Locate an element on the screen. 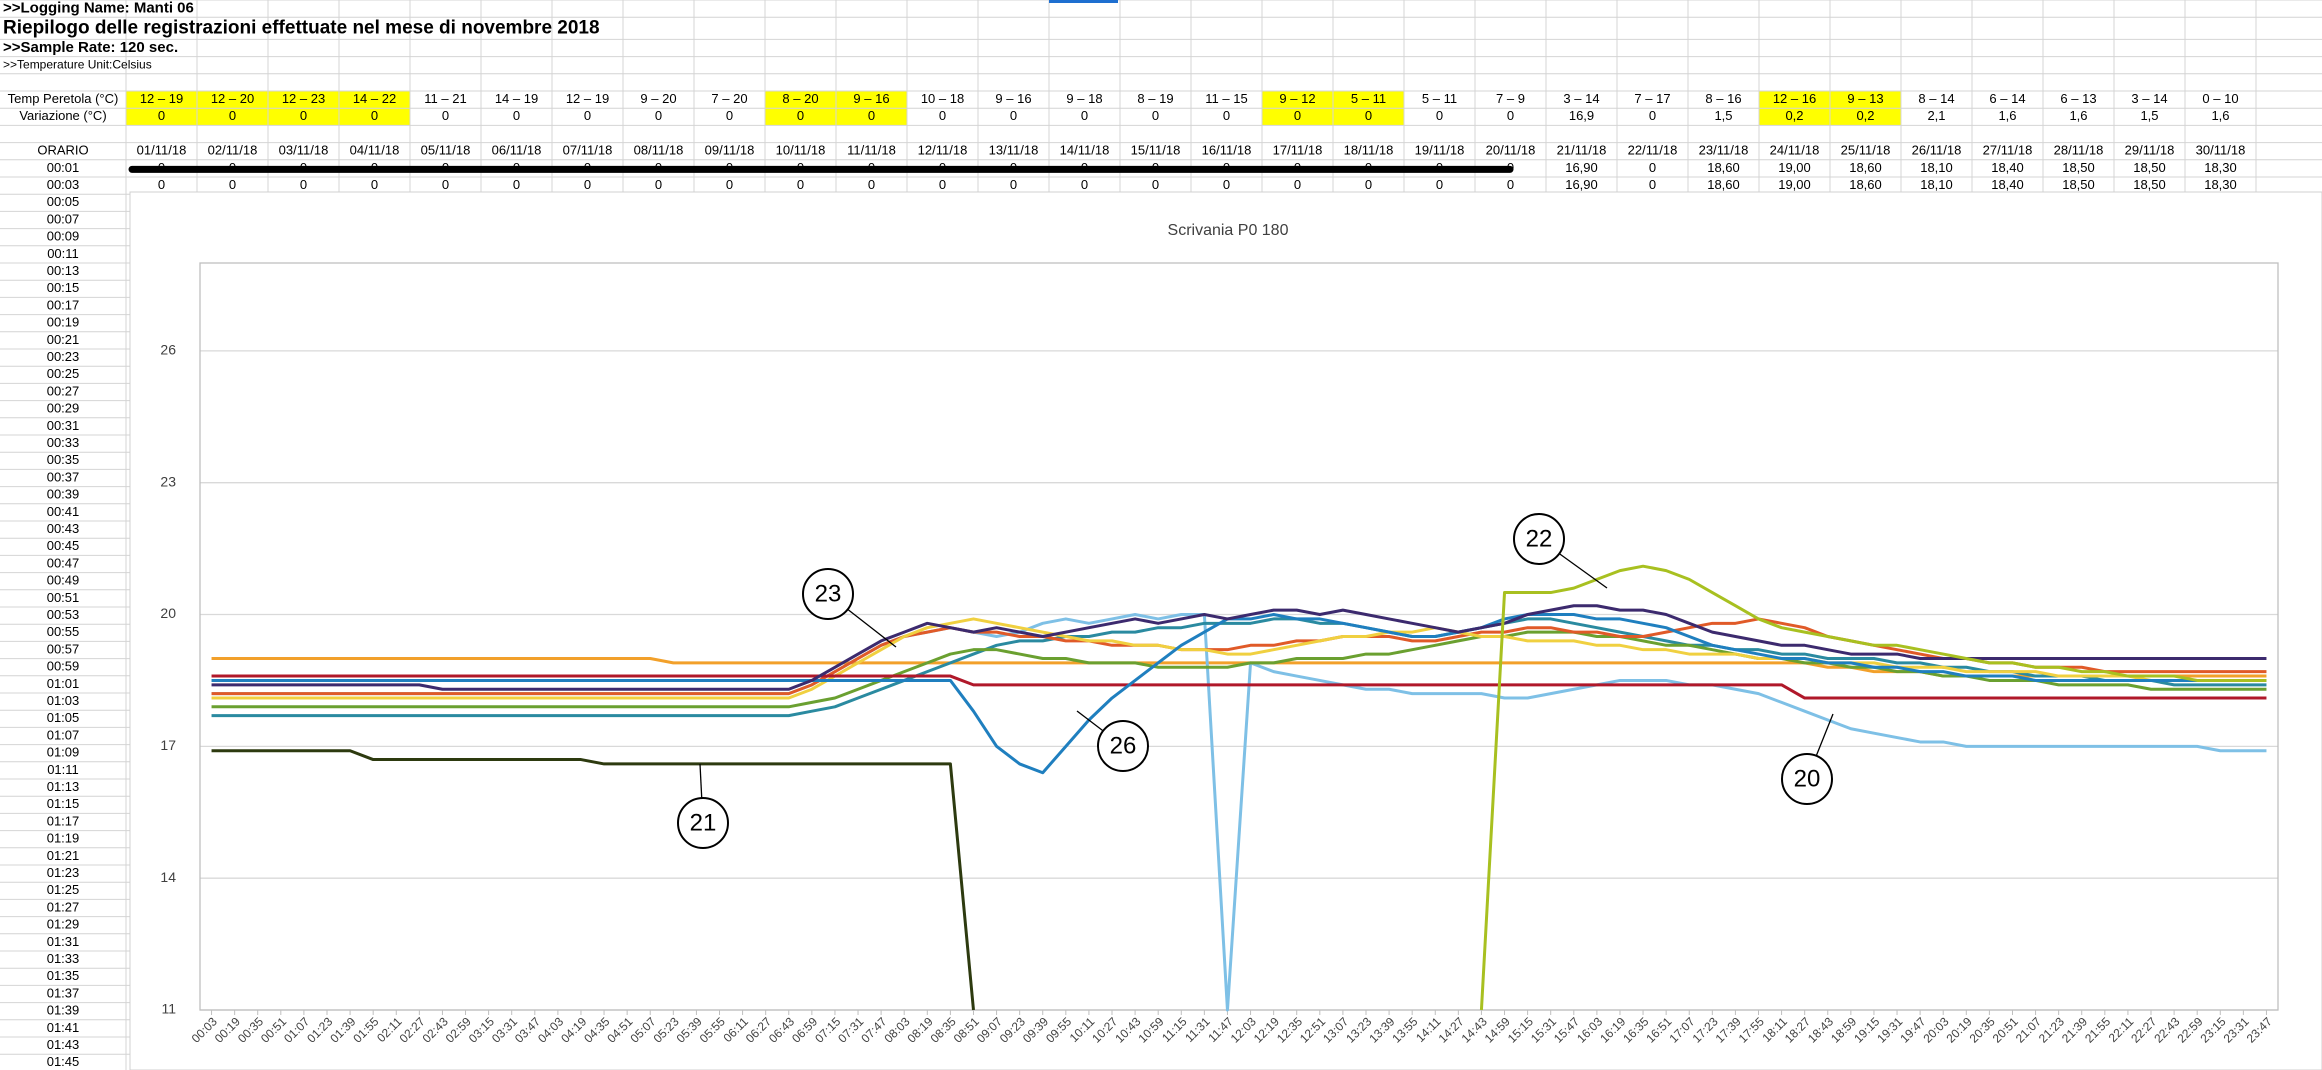 The image size is (2322, 1070). callout-label: 23 is located at coordinates (828, 593).